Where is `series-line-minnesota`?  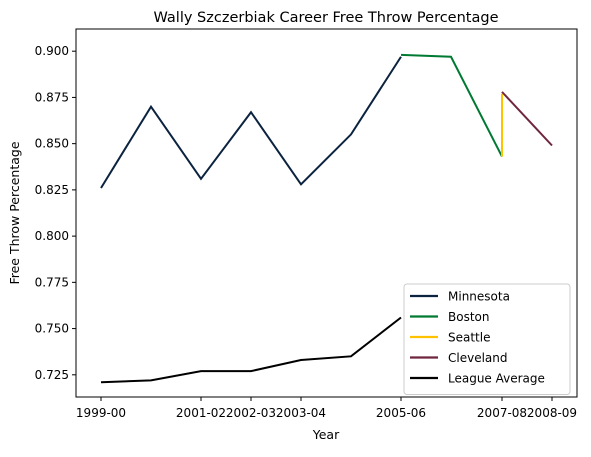 series-line-minnesota is located at coordinates (251, 122).